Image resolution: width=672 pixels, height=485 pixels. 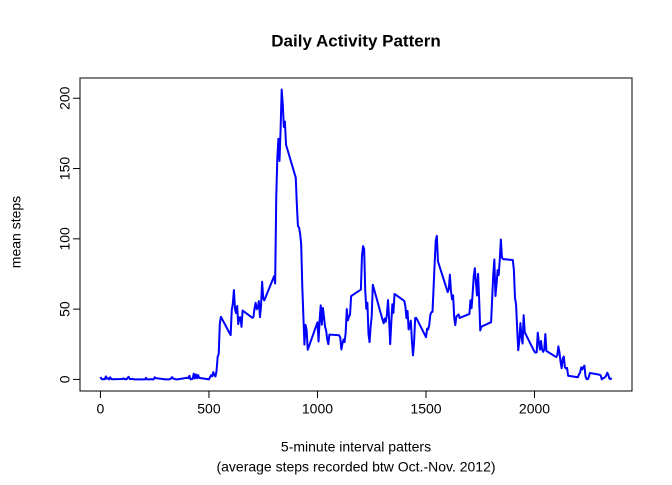 What do you see at coordinates (65, 169) in the screenshot?
I see `y-tick-label: 150` at bounding box center [65, 169].